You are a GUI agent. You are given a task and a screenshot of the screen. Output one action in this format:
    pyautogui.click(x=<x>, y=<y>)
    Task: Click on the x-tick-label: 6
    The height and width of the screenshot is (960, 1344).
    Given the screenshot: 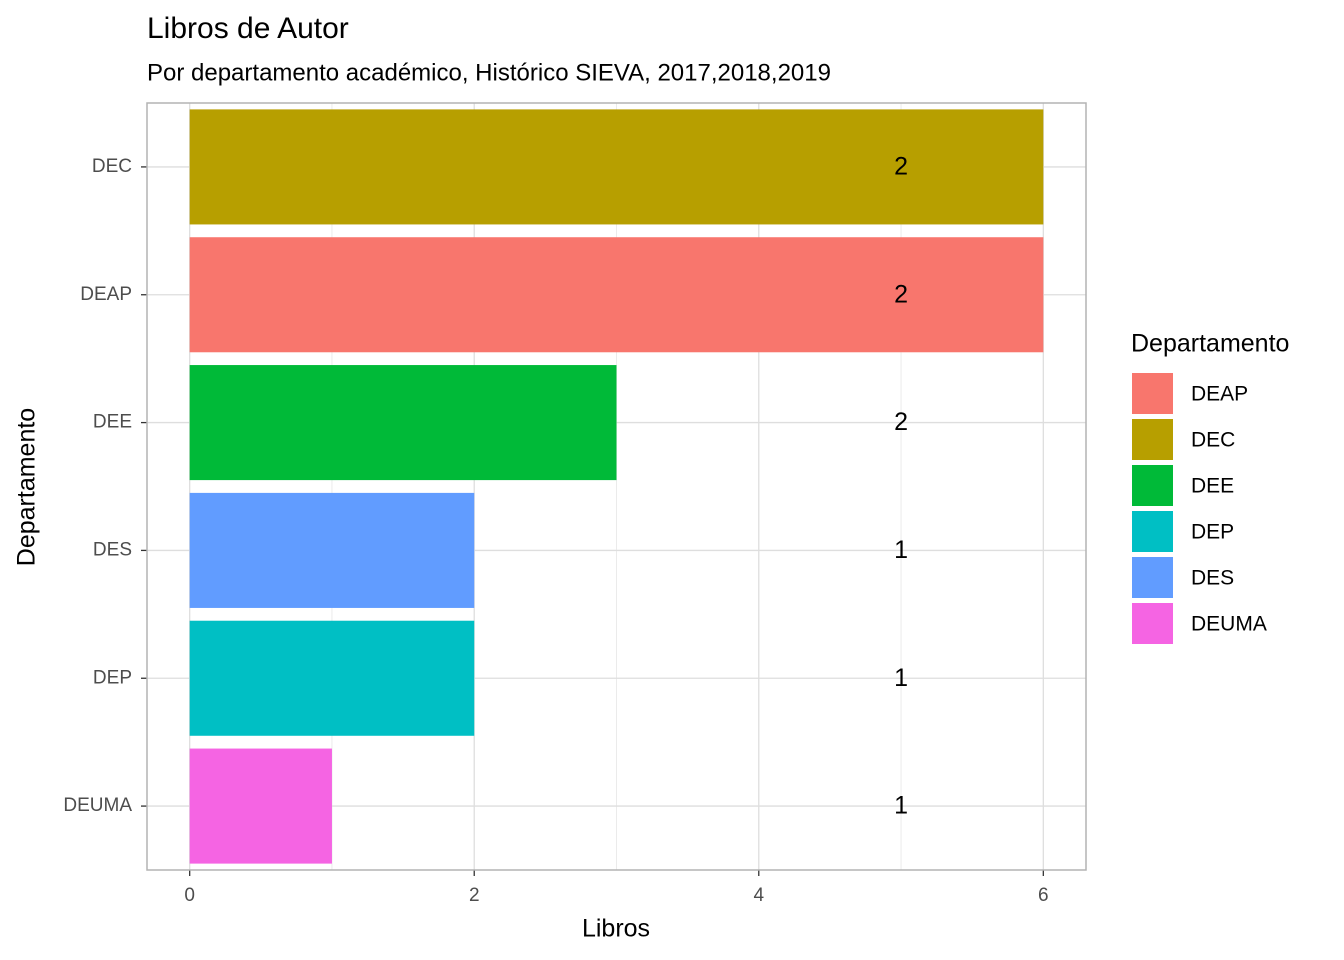 What is the action you would take?
    pyautogui.click(x=1043, y=895)
    